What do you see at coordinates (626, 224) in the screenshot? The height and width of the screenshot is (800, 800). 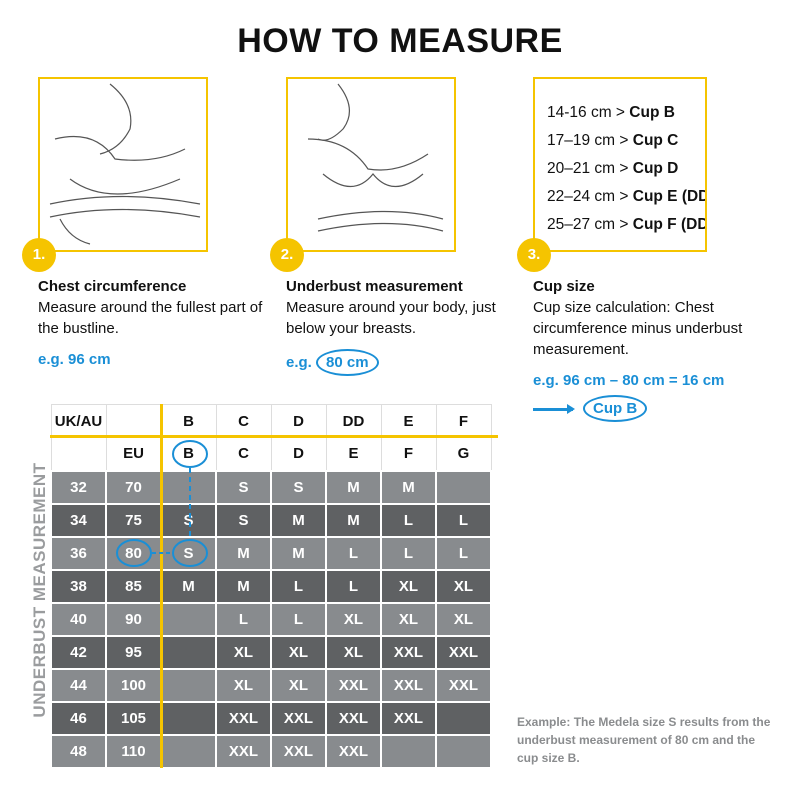 I see `cup-row: 25–27 cm > Cup F (DDD)` at bounding box center [626, 224].